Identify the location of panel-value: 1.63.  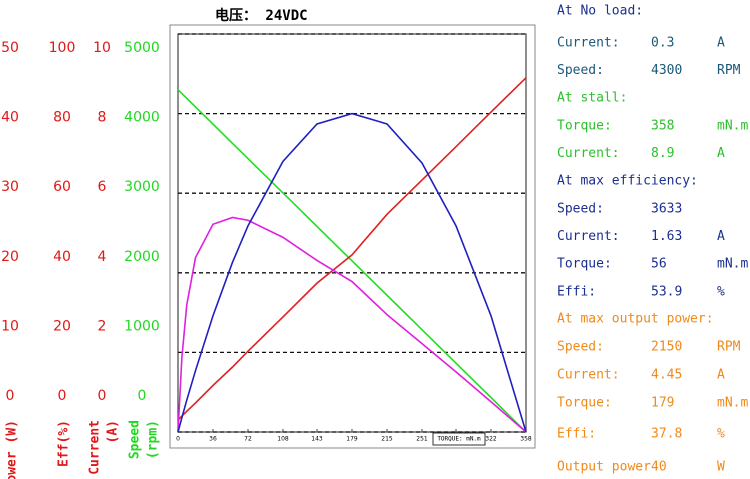
(666, 236).